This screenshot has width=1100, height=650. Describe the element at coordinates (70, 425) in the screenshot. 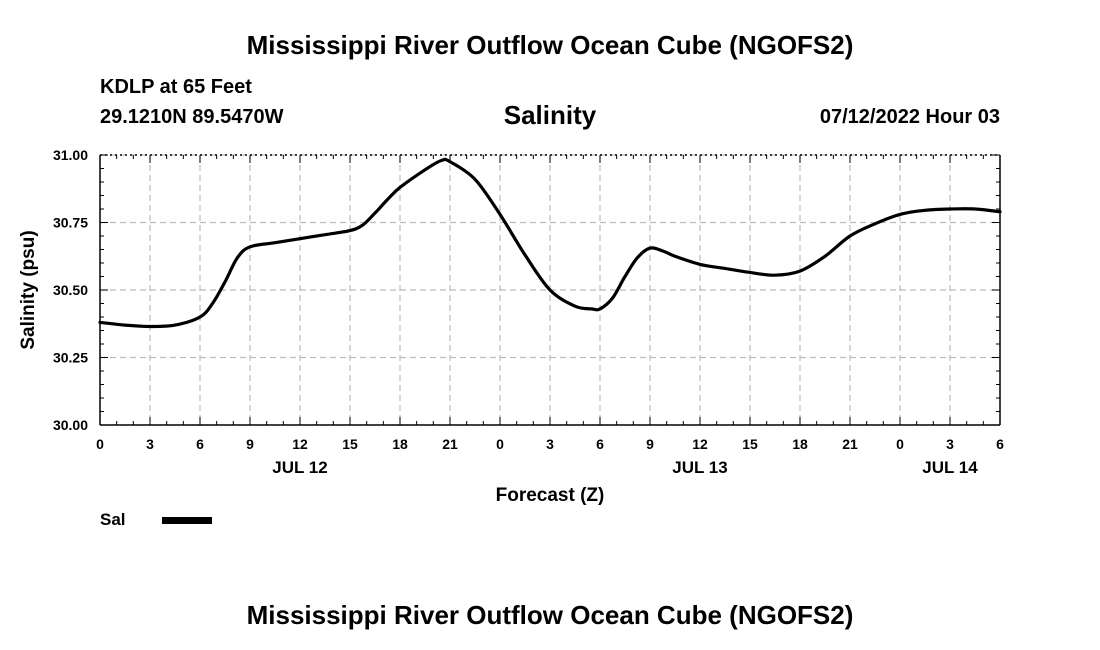

I see `y-tick-label: 30.00` at that location.